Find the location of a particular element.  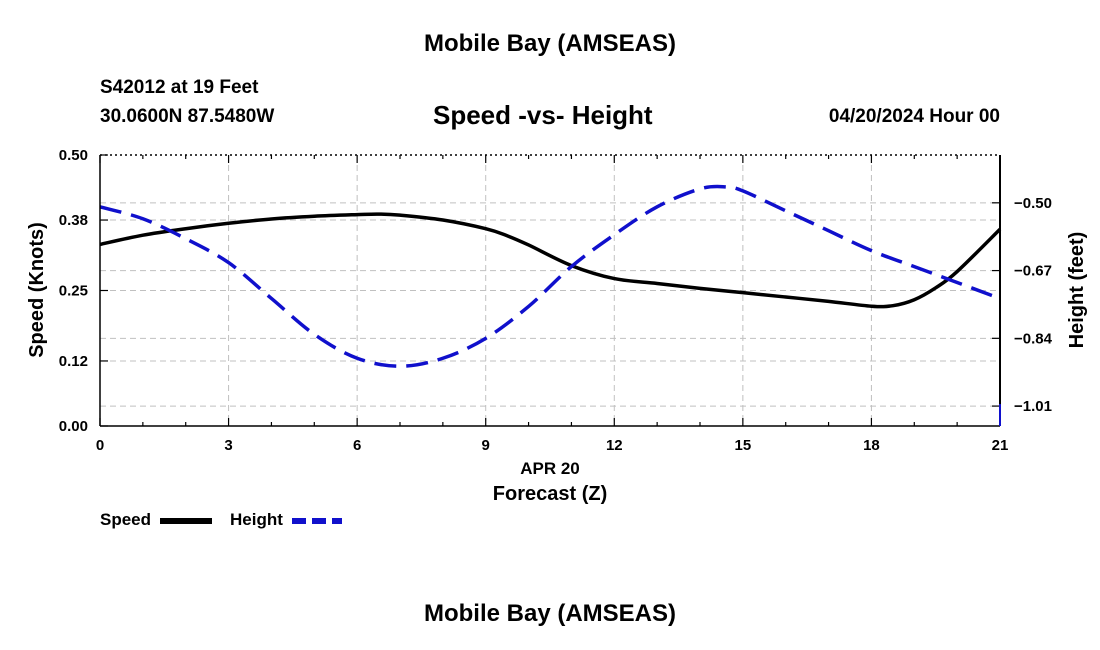

y-right-tick-label: −0.84 is located at coordinates (1033, 338).